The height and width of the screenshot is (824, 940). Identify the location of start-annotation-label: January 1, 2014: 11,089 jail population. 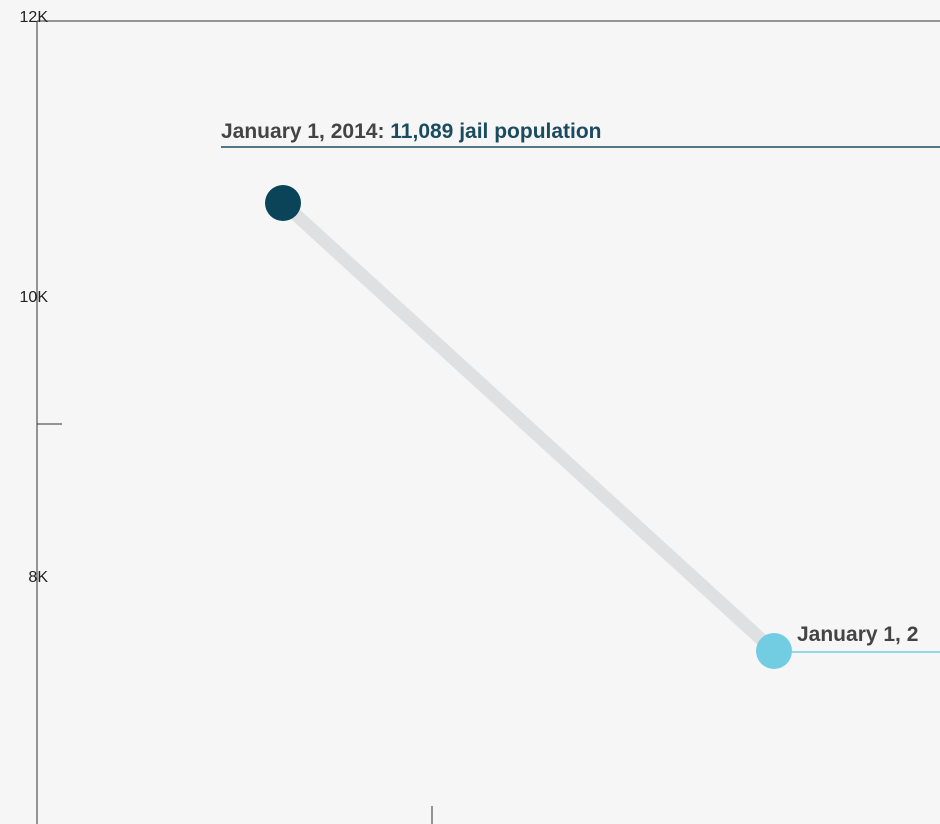
(411, 131).